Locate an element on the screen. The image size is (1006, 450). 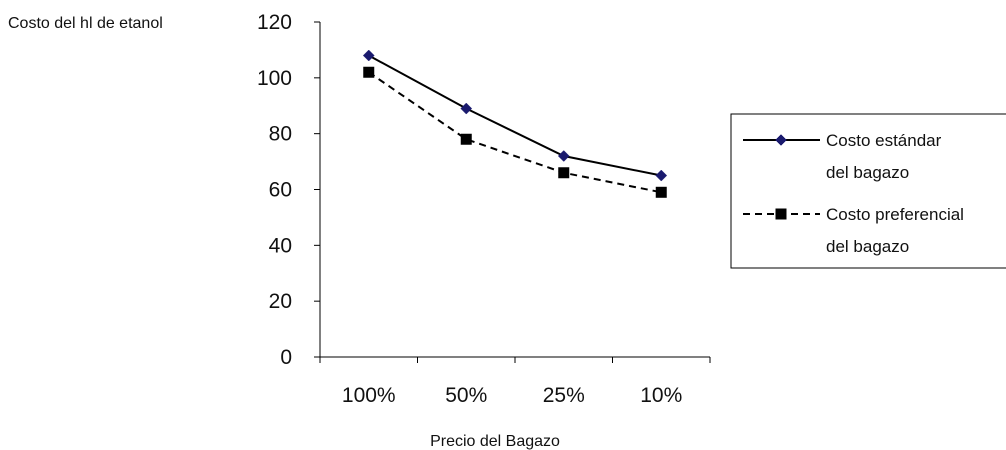
x-axis-label: Precio del Bagazo is located at coordinates (495, 441).